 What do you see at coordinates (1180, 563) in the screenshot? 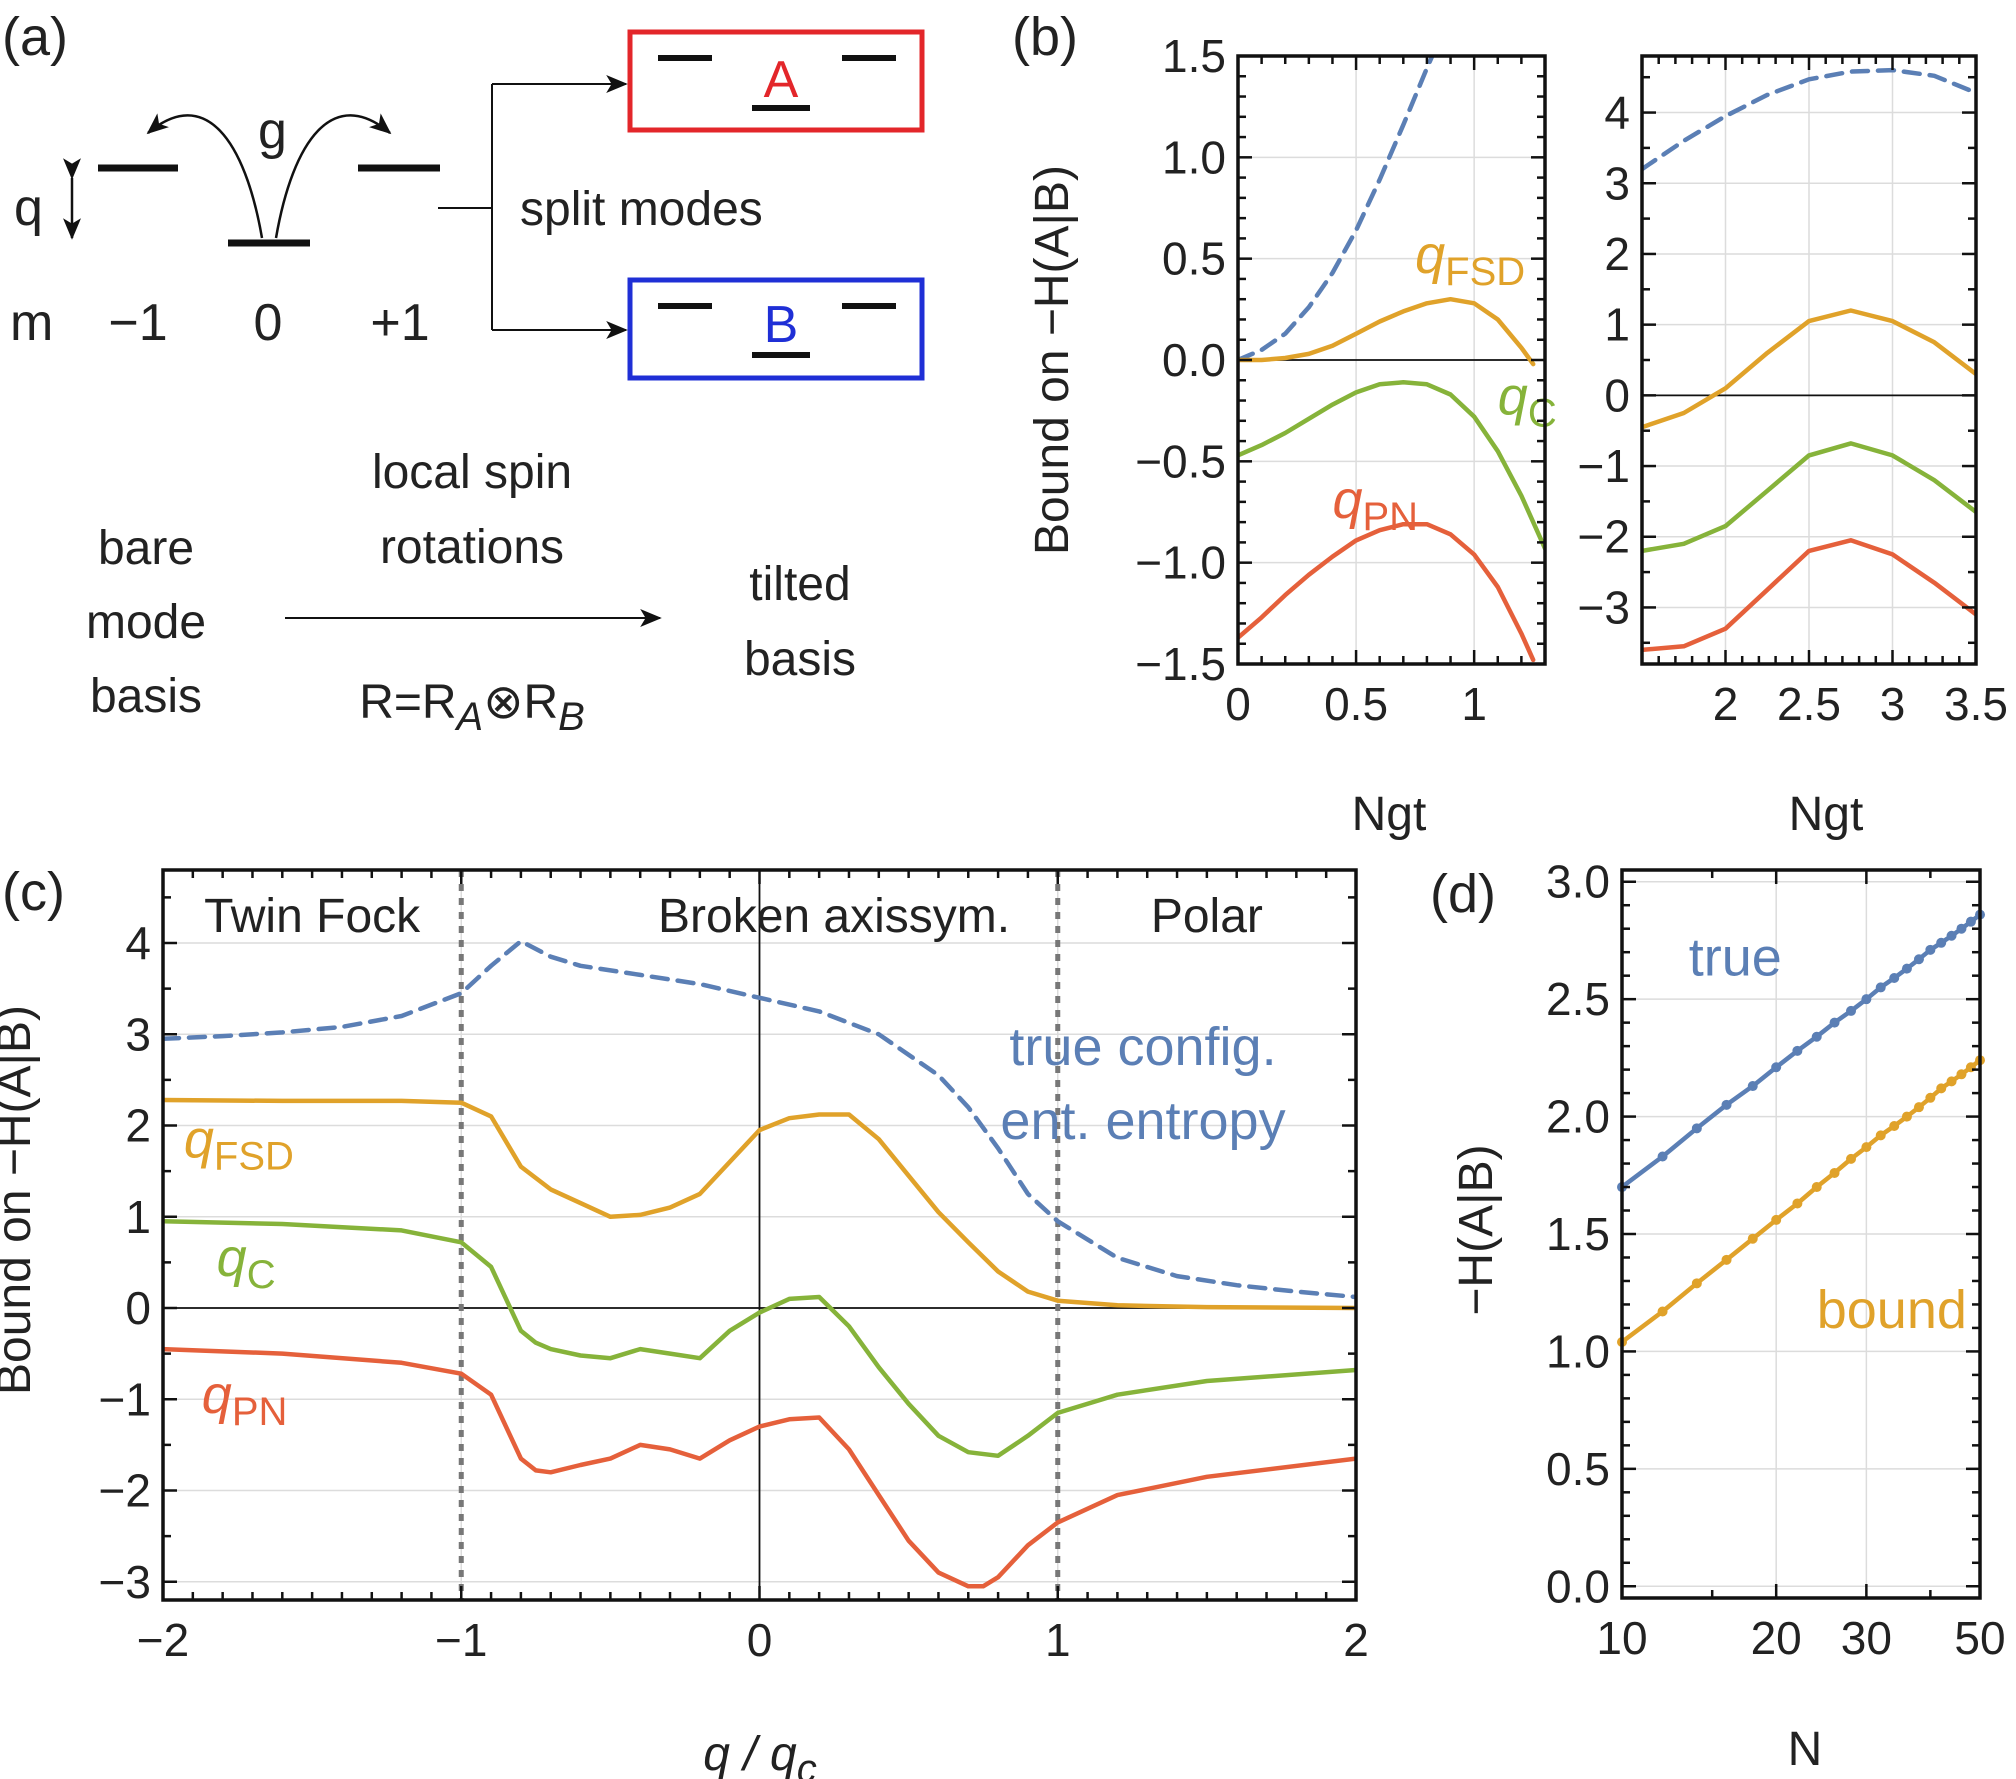
I see `panel-b-left-ytick-label-1: −1.0` at bounding box center [1180, 563].